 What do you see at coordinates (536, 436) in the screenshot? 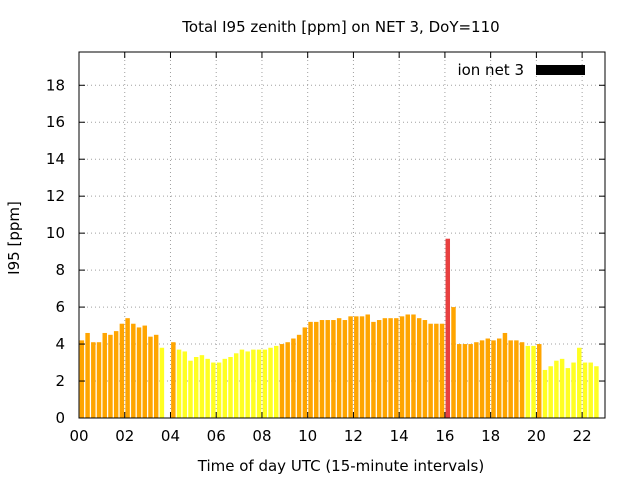
I see `x-tick-label: 20` at bounding box center [536, 436].